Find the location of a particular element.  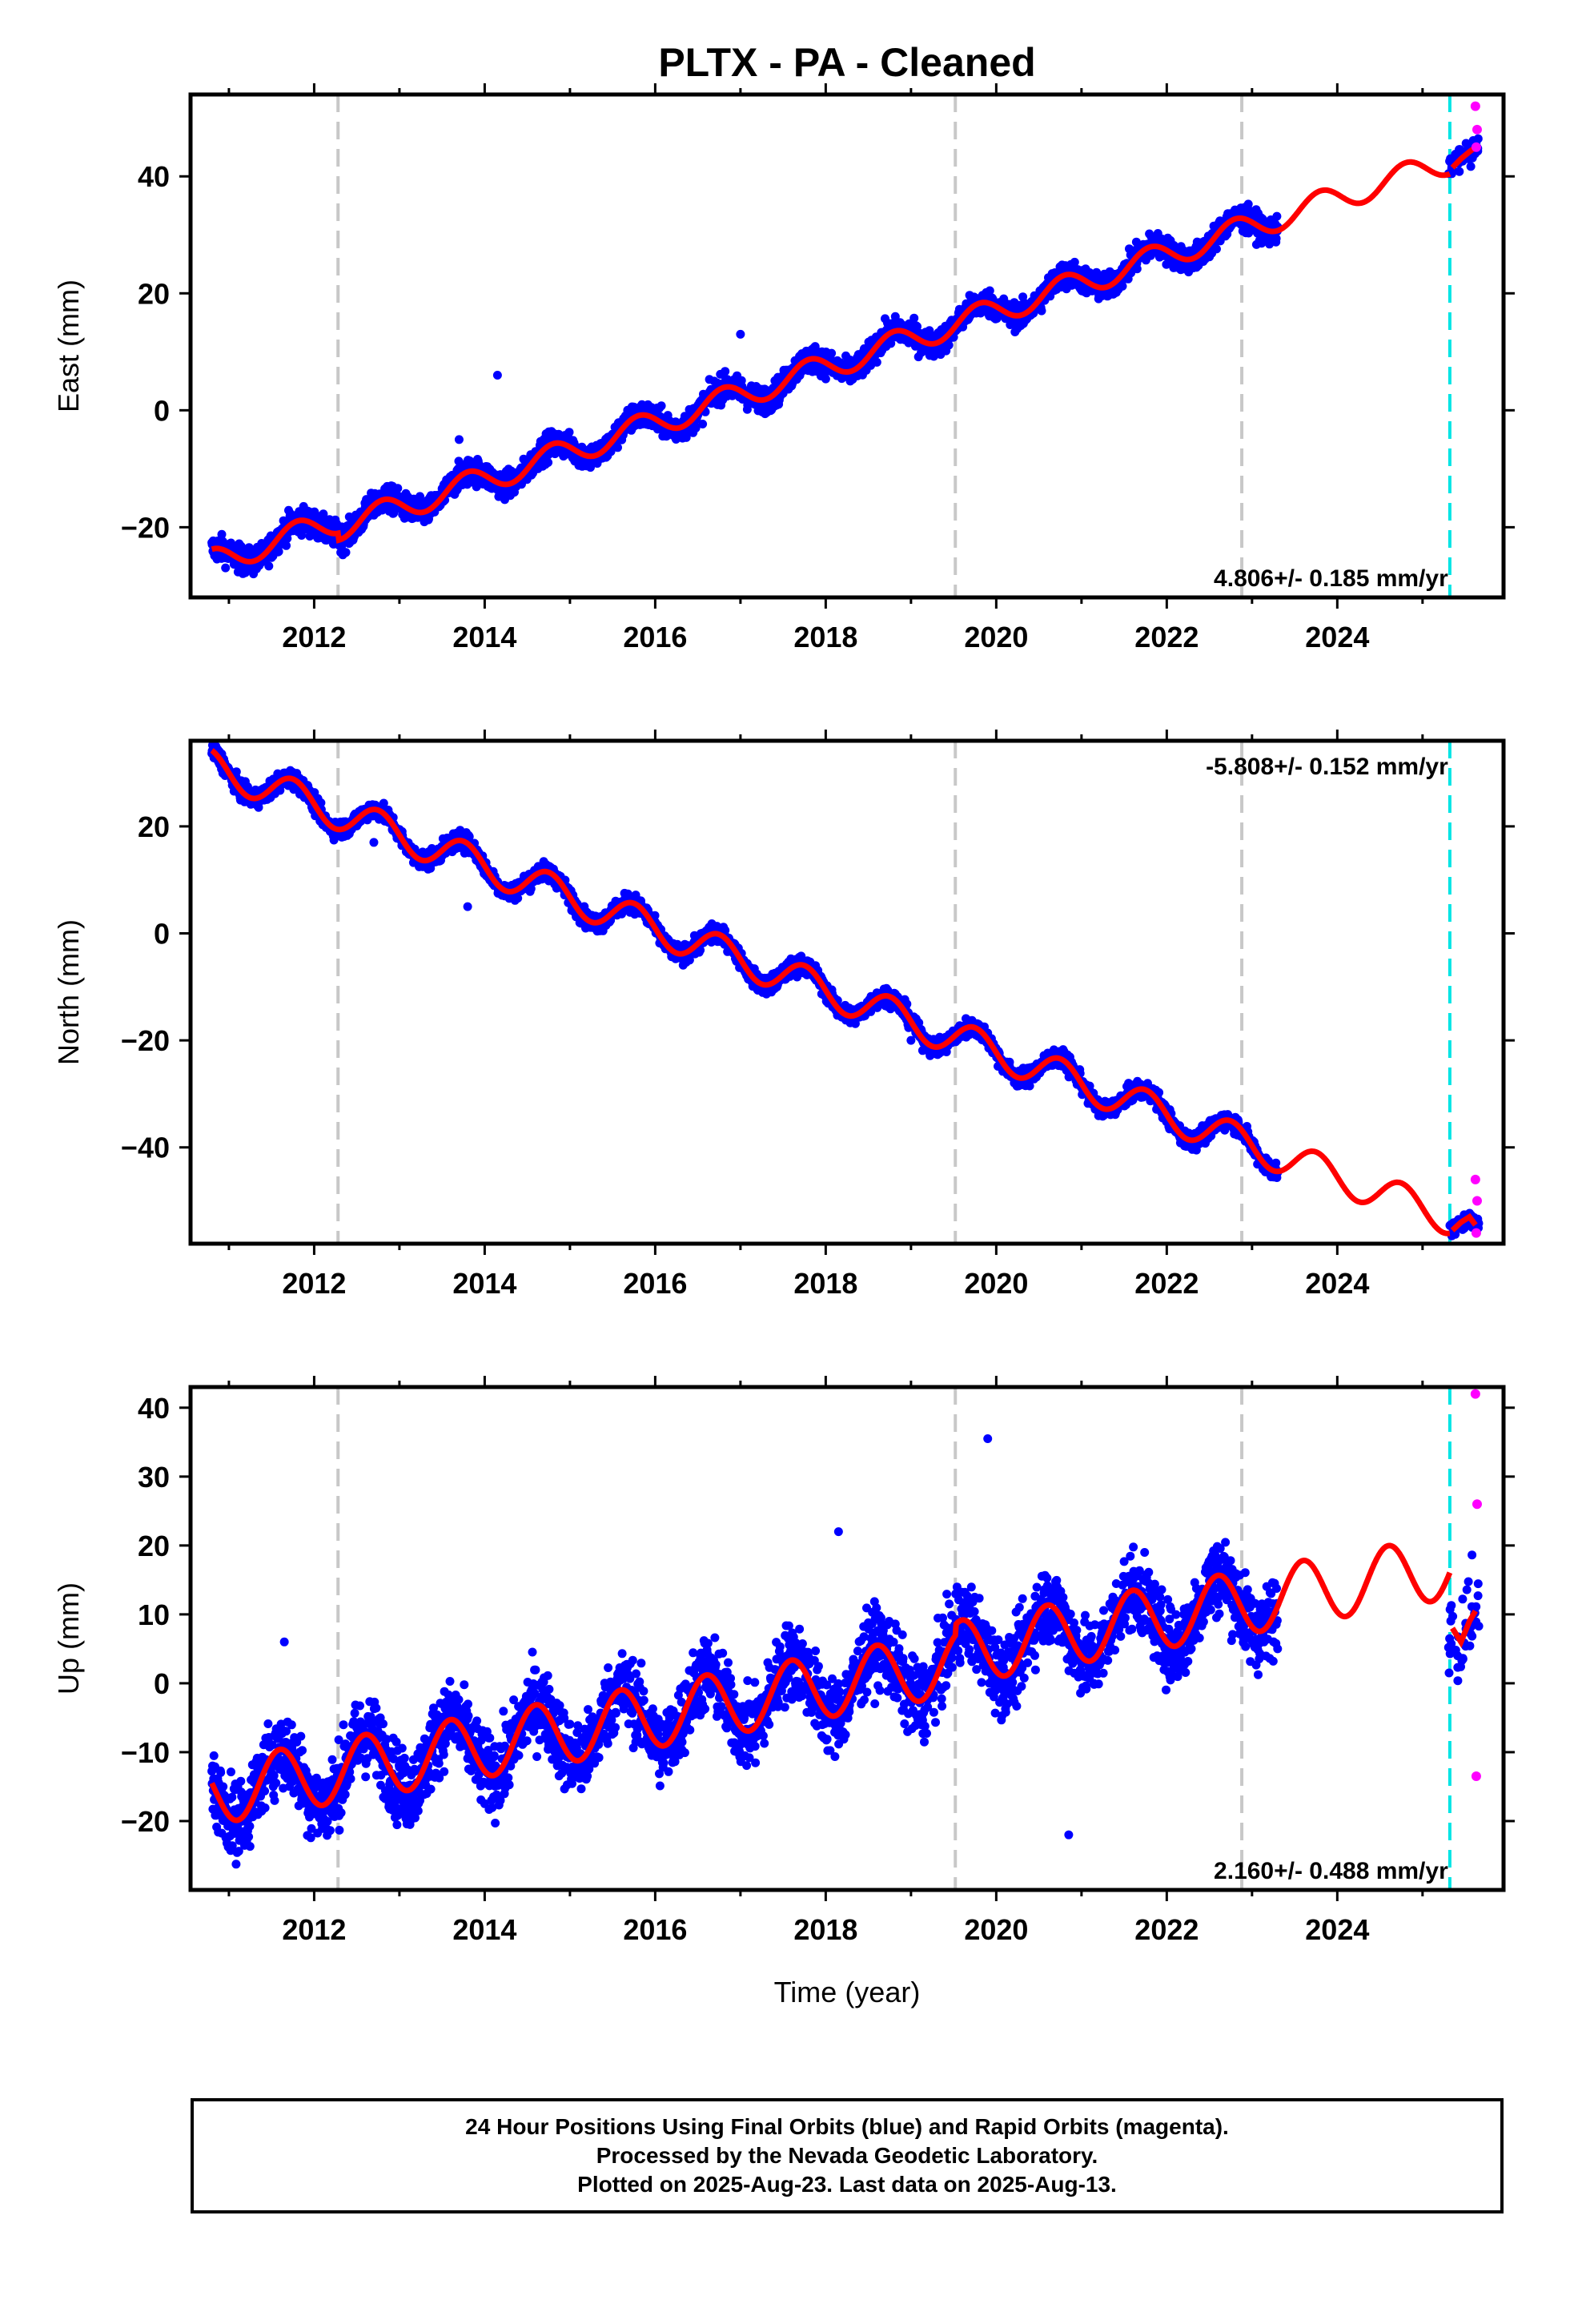

chart-title: PLTX - PA - Cleaned is located at coordinates (847, 62).